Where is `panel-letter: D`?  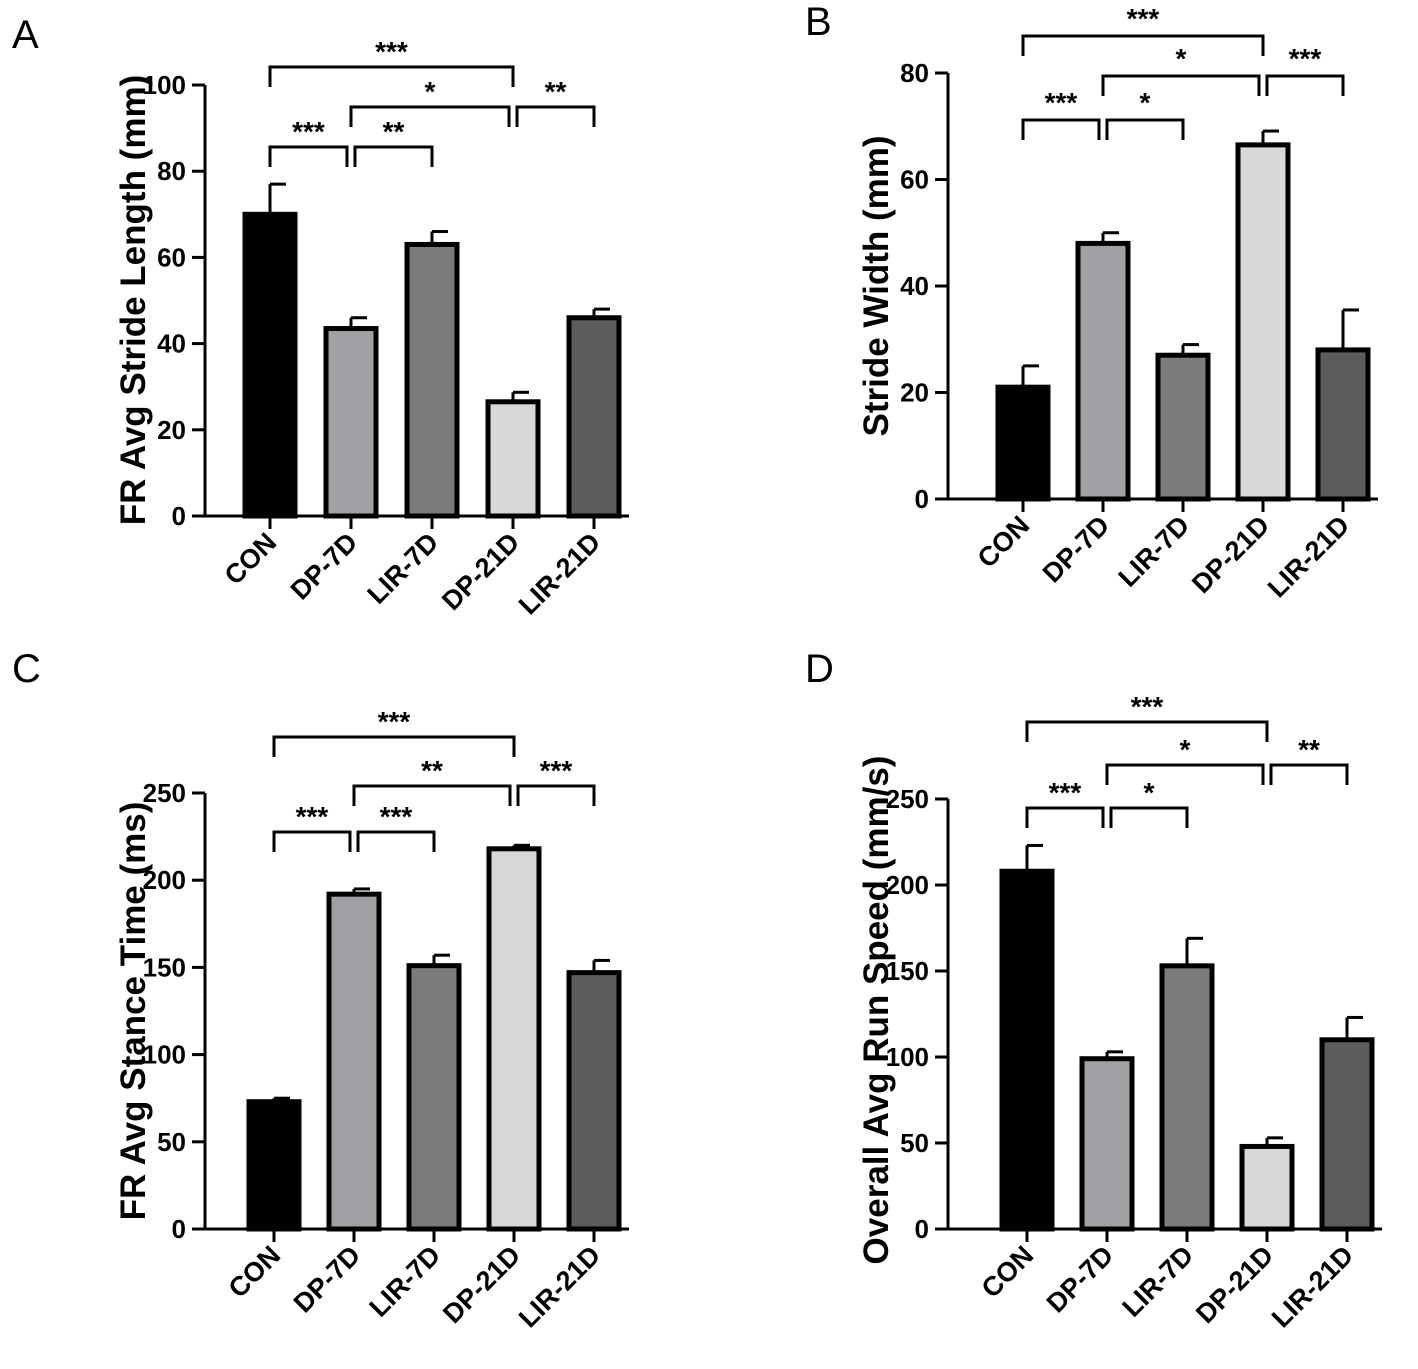 panel-letter: D is located at coordinates (819, 669).